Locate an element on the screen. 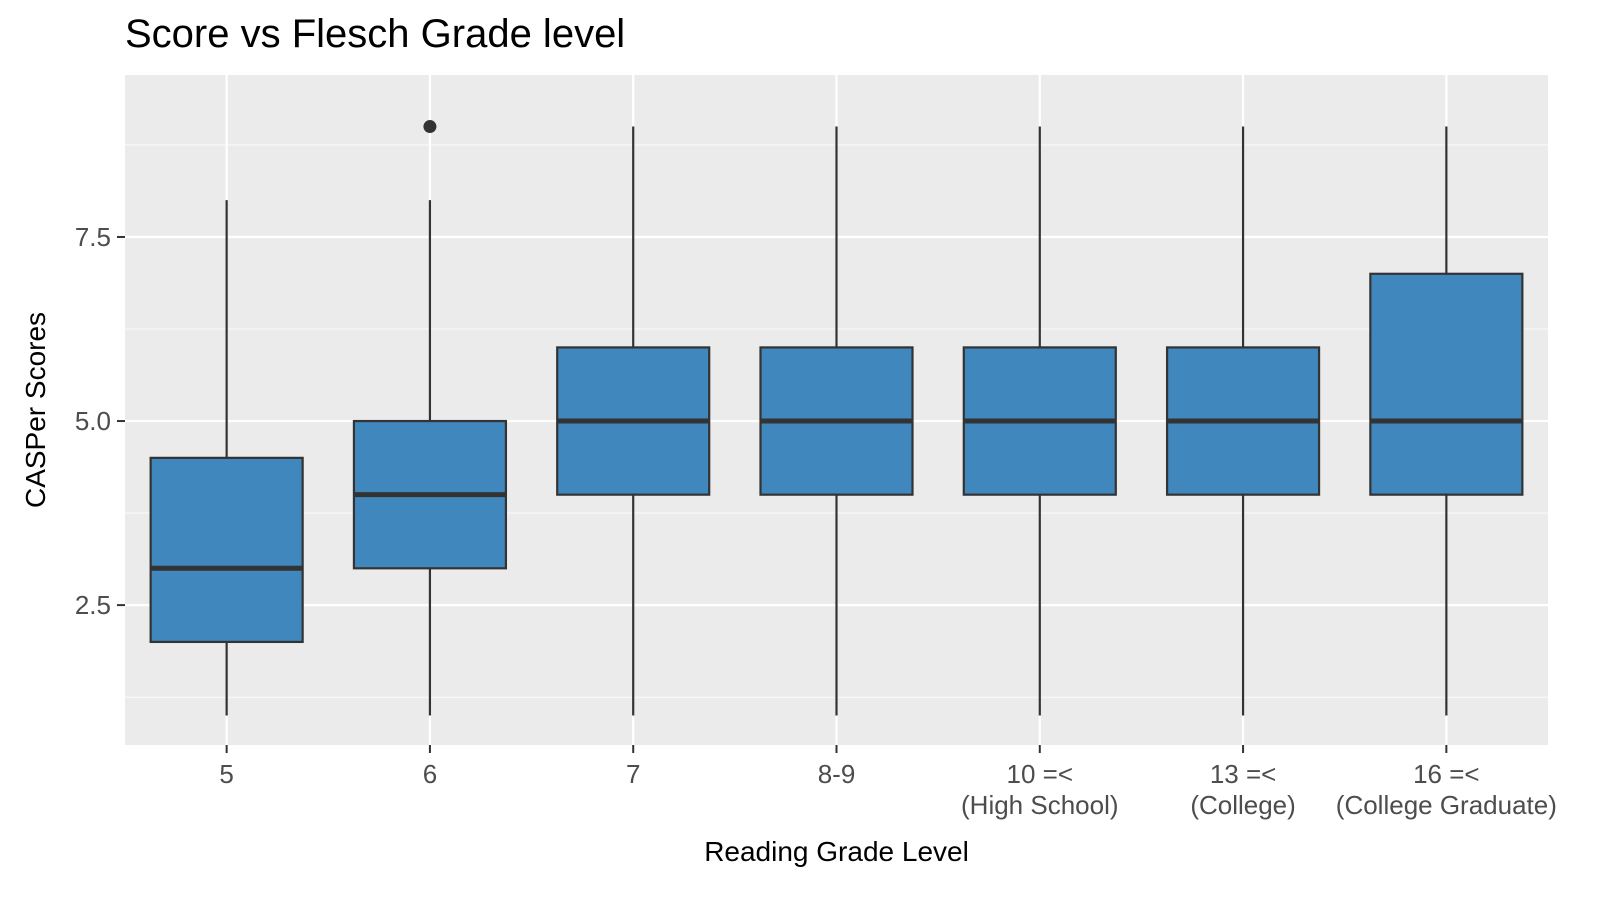  x-tick-label-line: 7 is located at coordinates (633, 774).